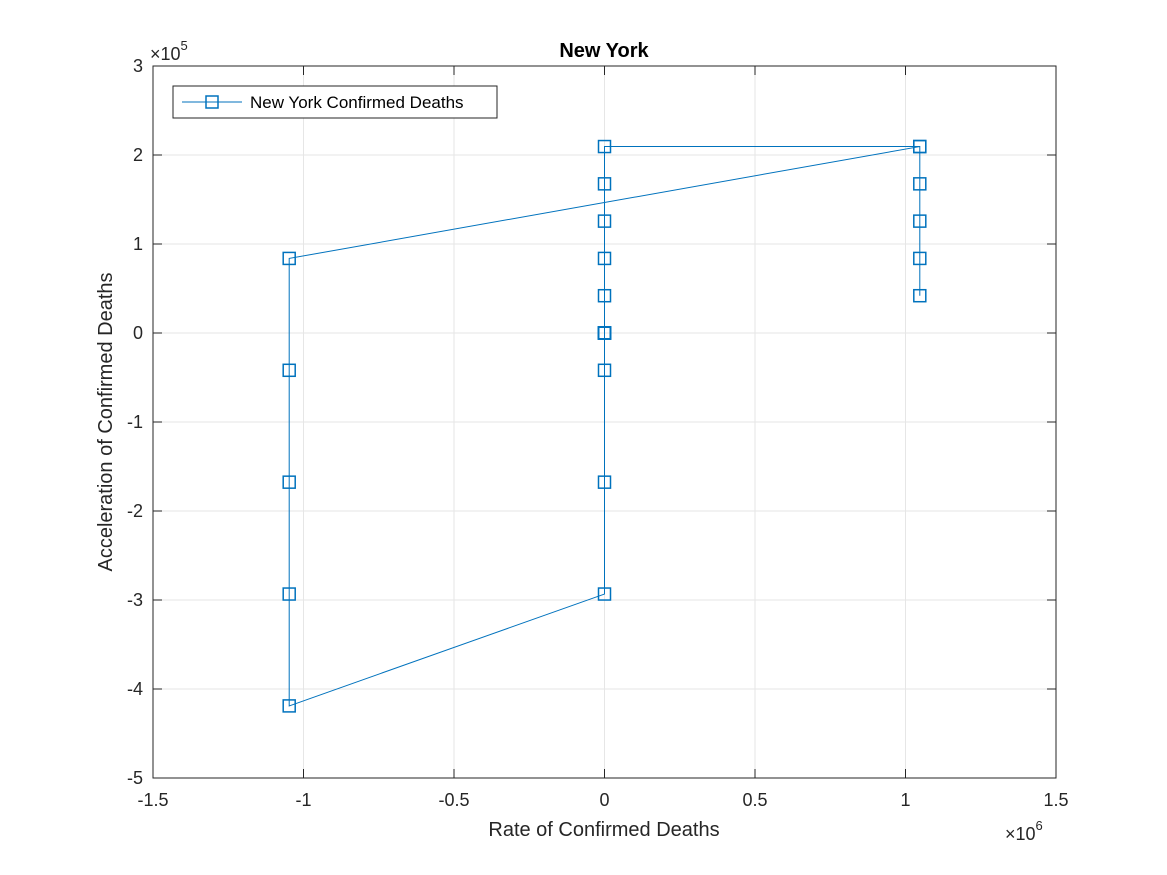  What do you see at coordinates (604, 51) in the screenshot?
I see `chart-title: New York` at bounding box center [604, 51].